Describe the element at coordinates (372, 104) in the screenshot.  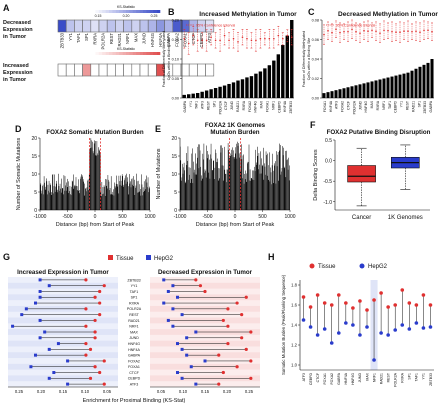
I see `x-tick-label: MAX` at that location.